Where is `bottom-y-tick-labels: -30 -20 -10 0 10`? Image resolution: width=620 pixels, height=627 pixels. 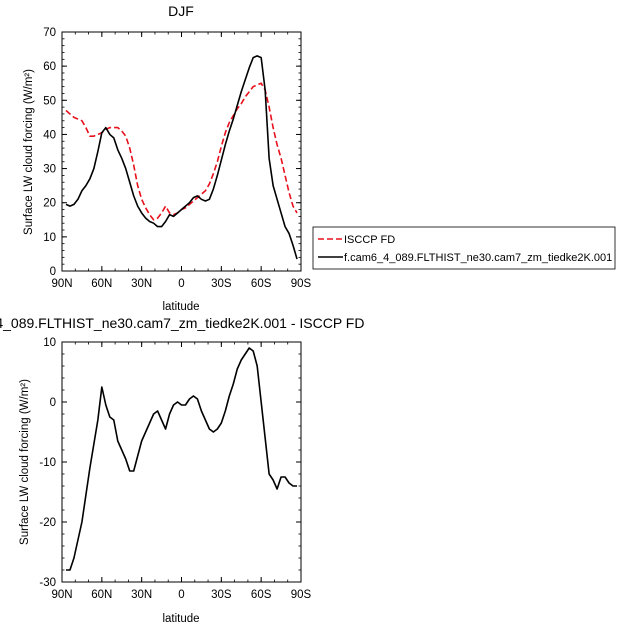
bottom-y-tick-labels: -30 -20 -10 0 10 is located at coordinates (47, 463).